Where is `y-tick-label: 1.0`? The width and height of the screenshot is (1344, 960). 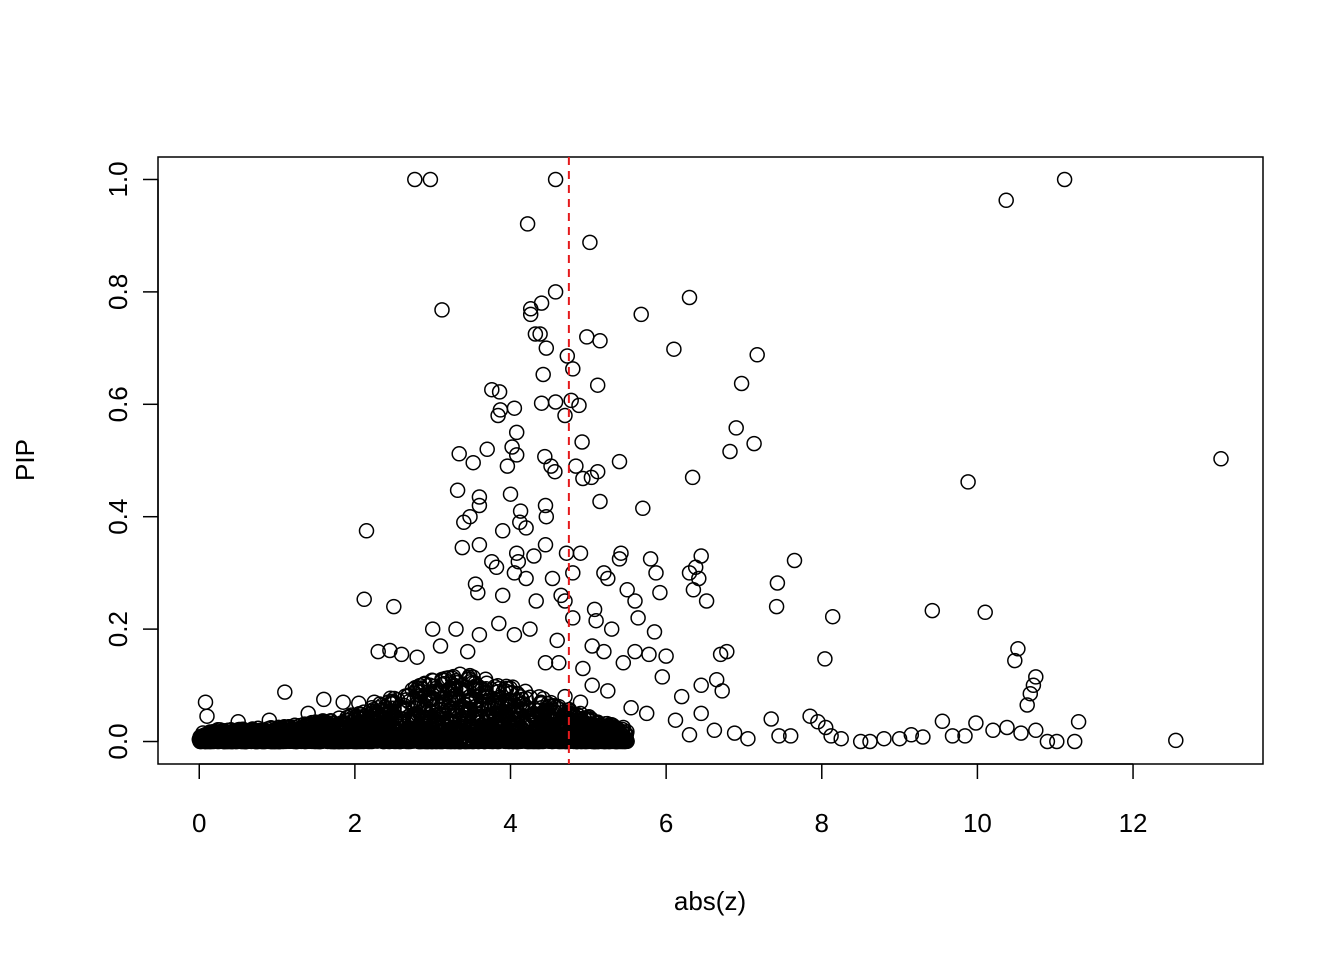
y-tick-label: 1.0 is located at coordinates (118, 179).